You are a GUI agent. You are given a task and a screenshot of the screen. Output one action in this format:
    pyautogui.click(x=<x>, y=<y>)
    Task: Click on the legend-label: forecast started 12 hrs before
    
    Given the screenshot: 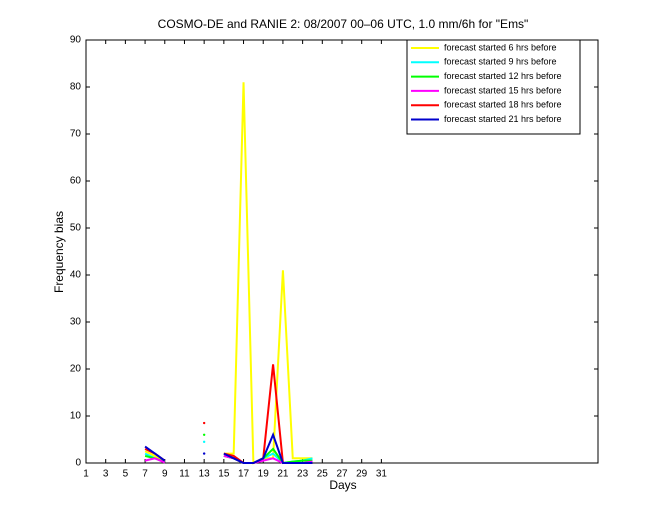 What is the action you would take?
    pyautogui.click(x=503, y=76)
    